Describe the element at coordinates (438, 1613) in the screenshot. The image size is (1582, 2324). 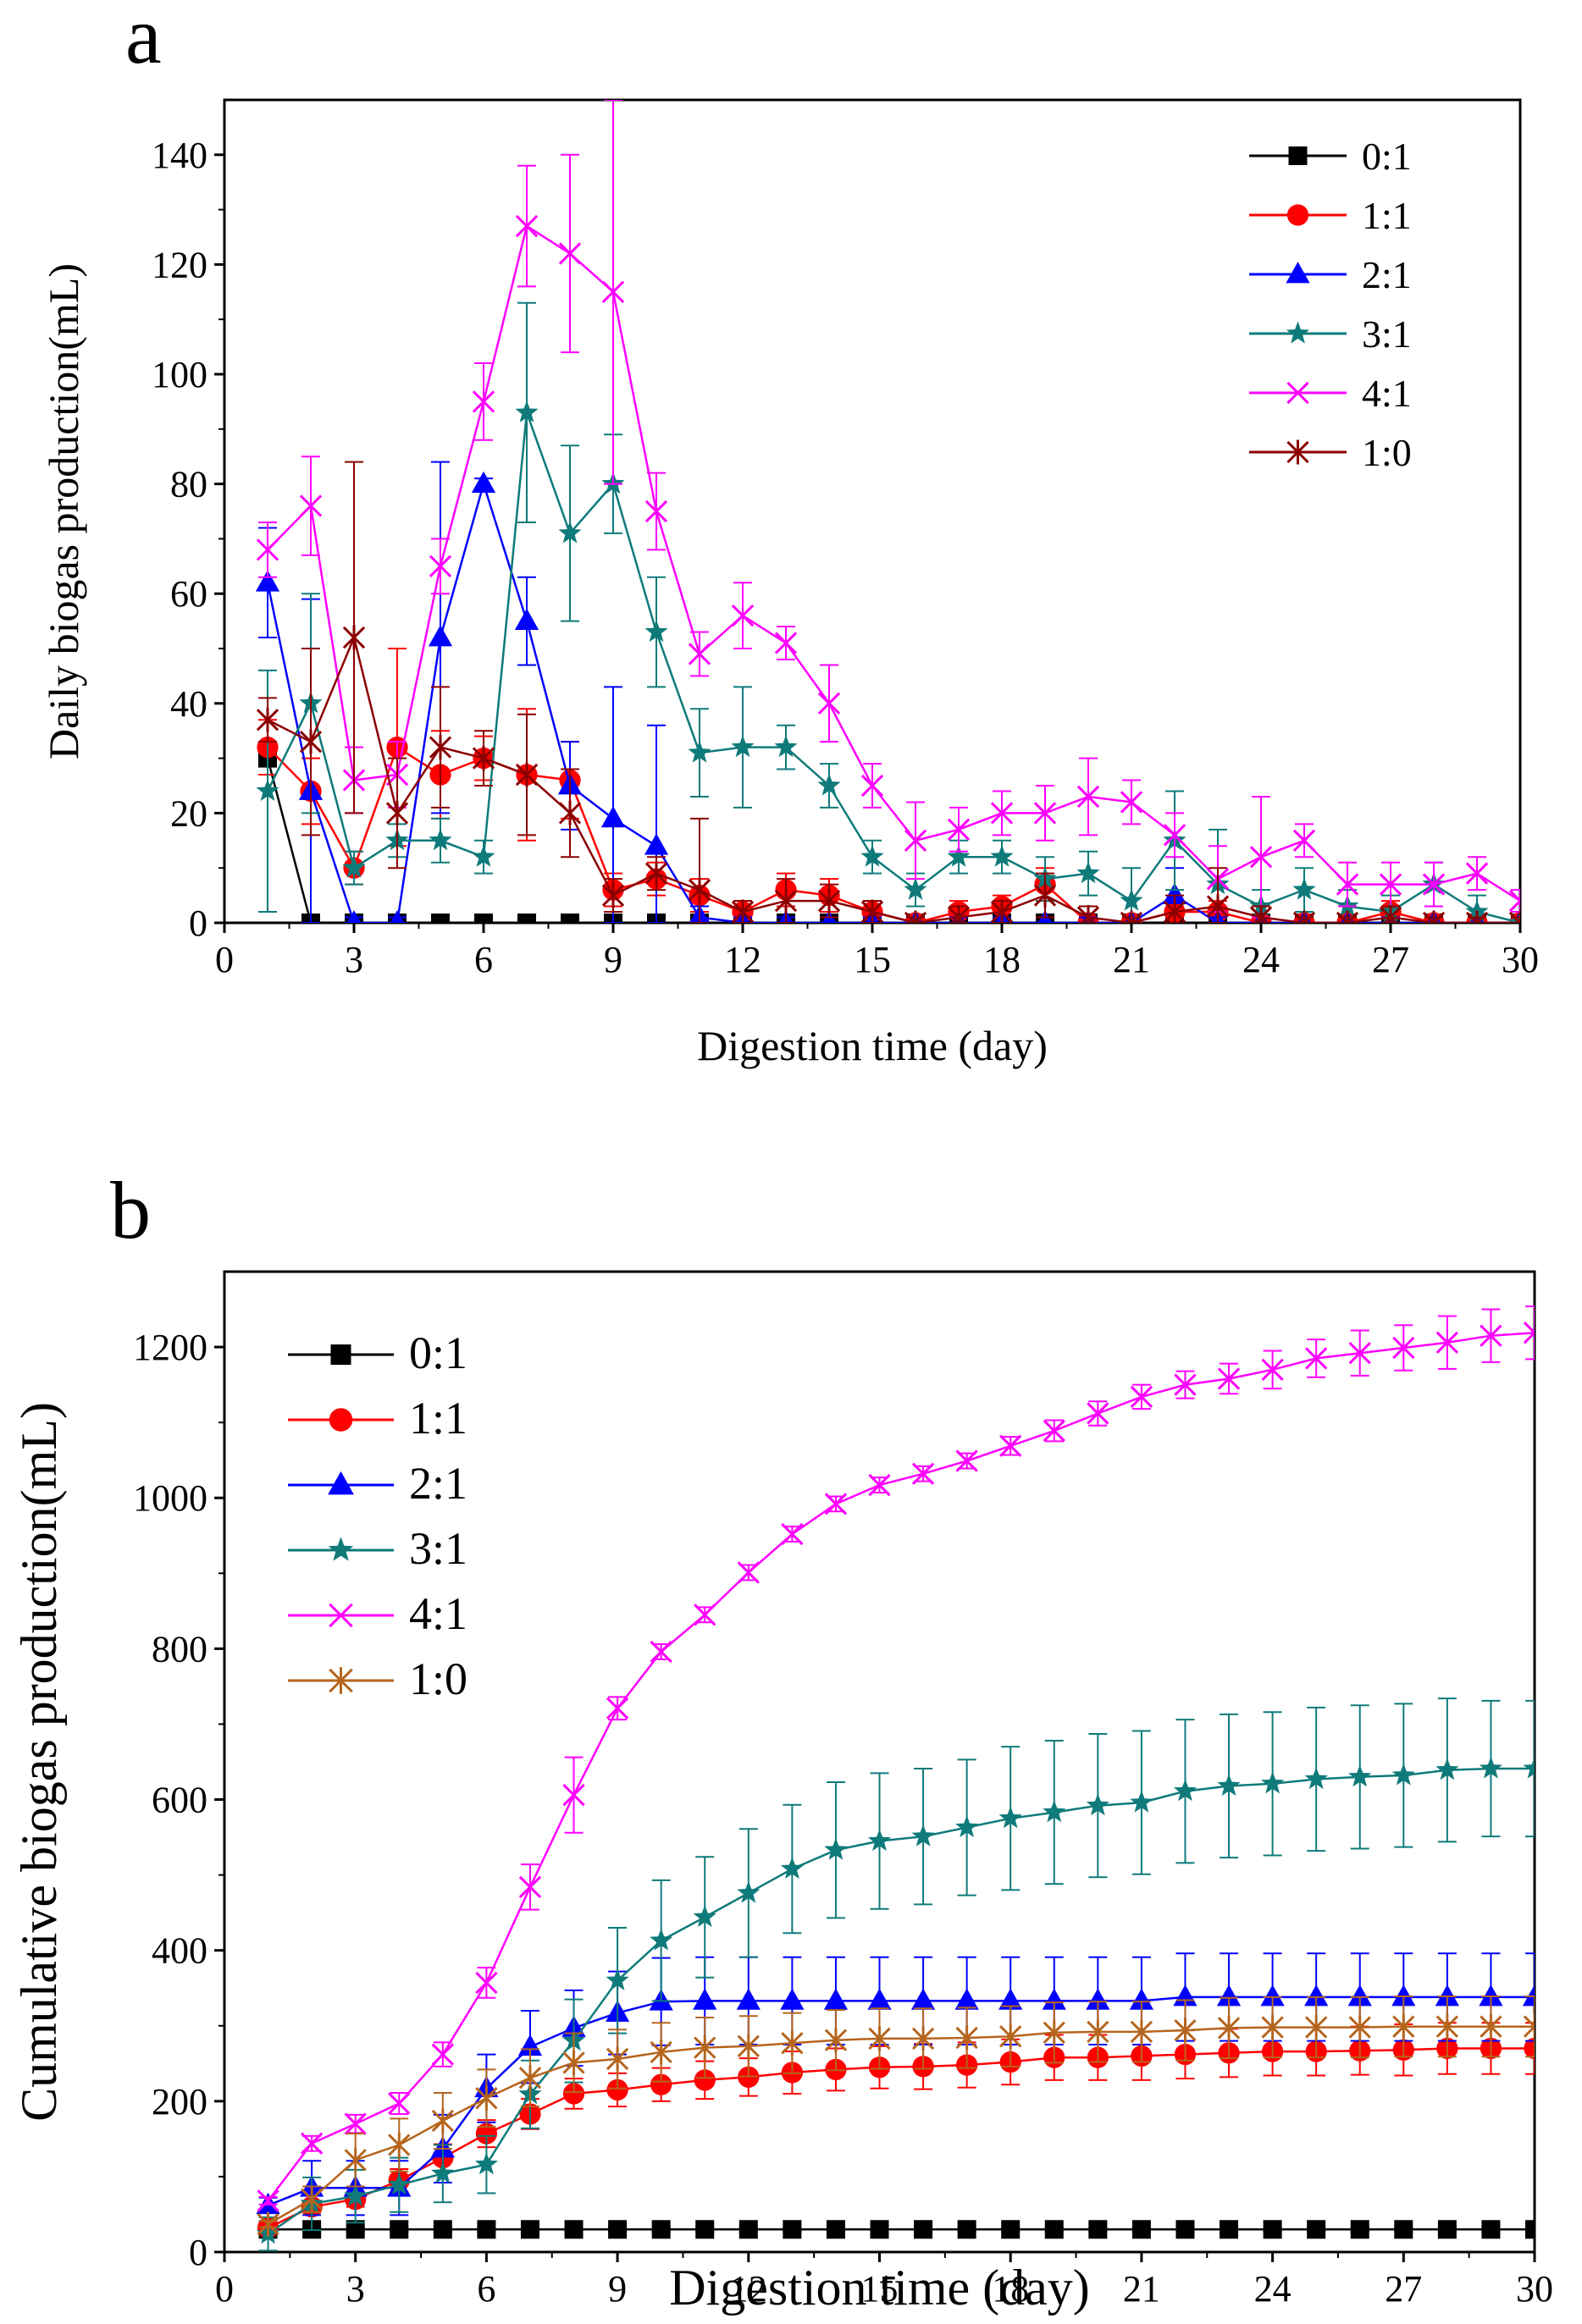
I see `chart-b-legend-item-4-1-label: 4:1` at that location.